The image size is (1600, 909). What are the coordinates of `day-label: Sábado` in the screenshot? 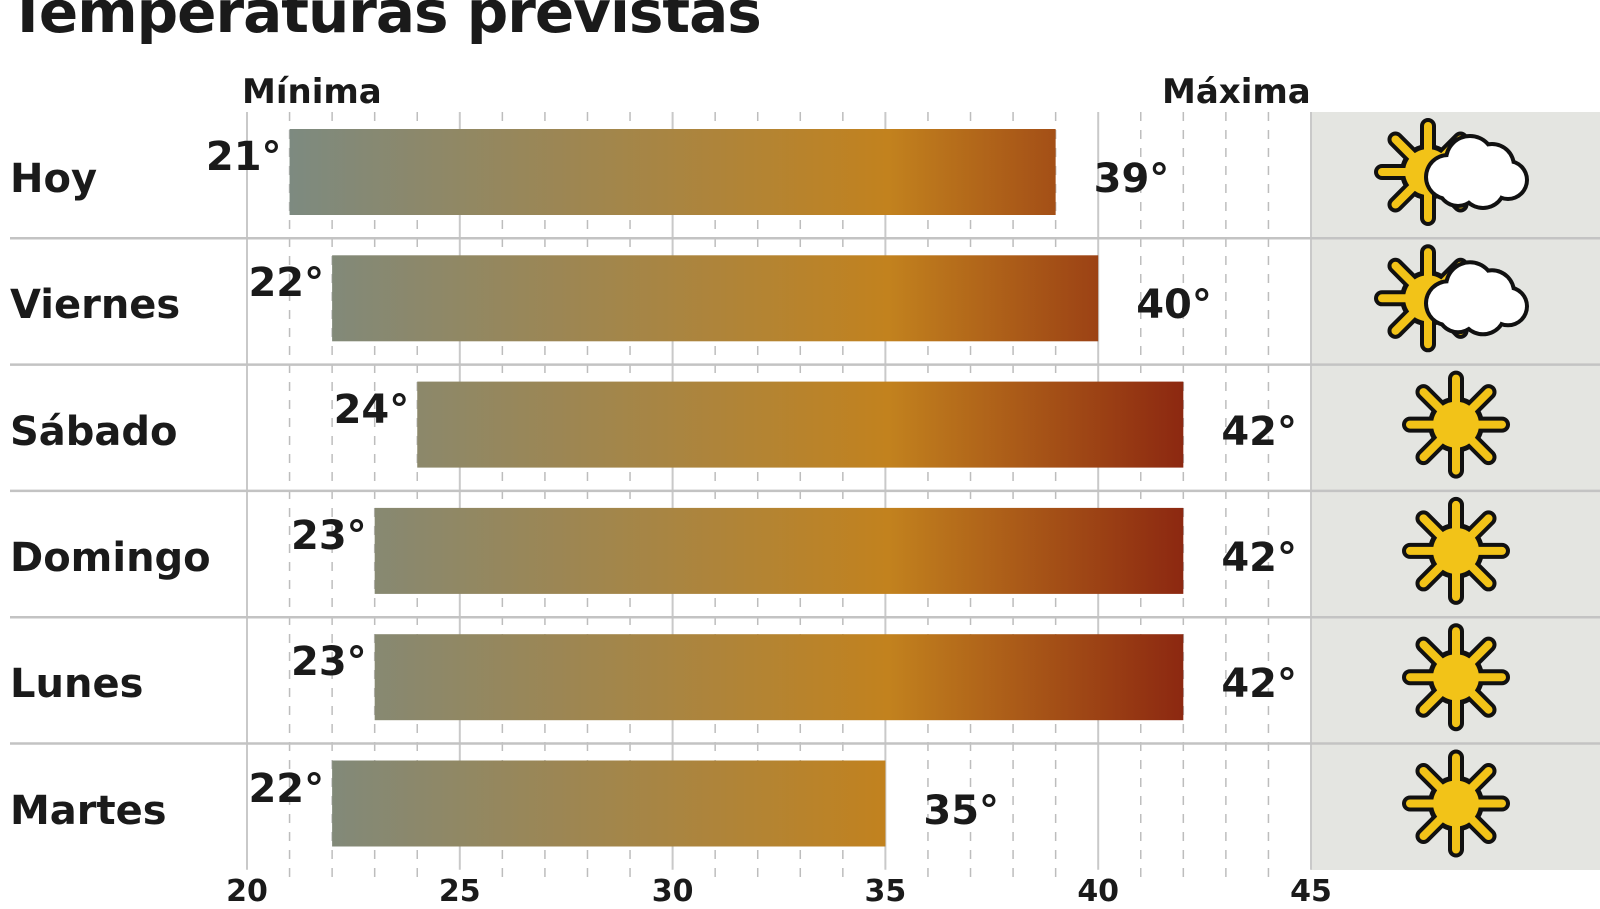 It's located at (94, 431).